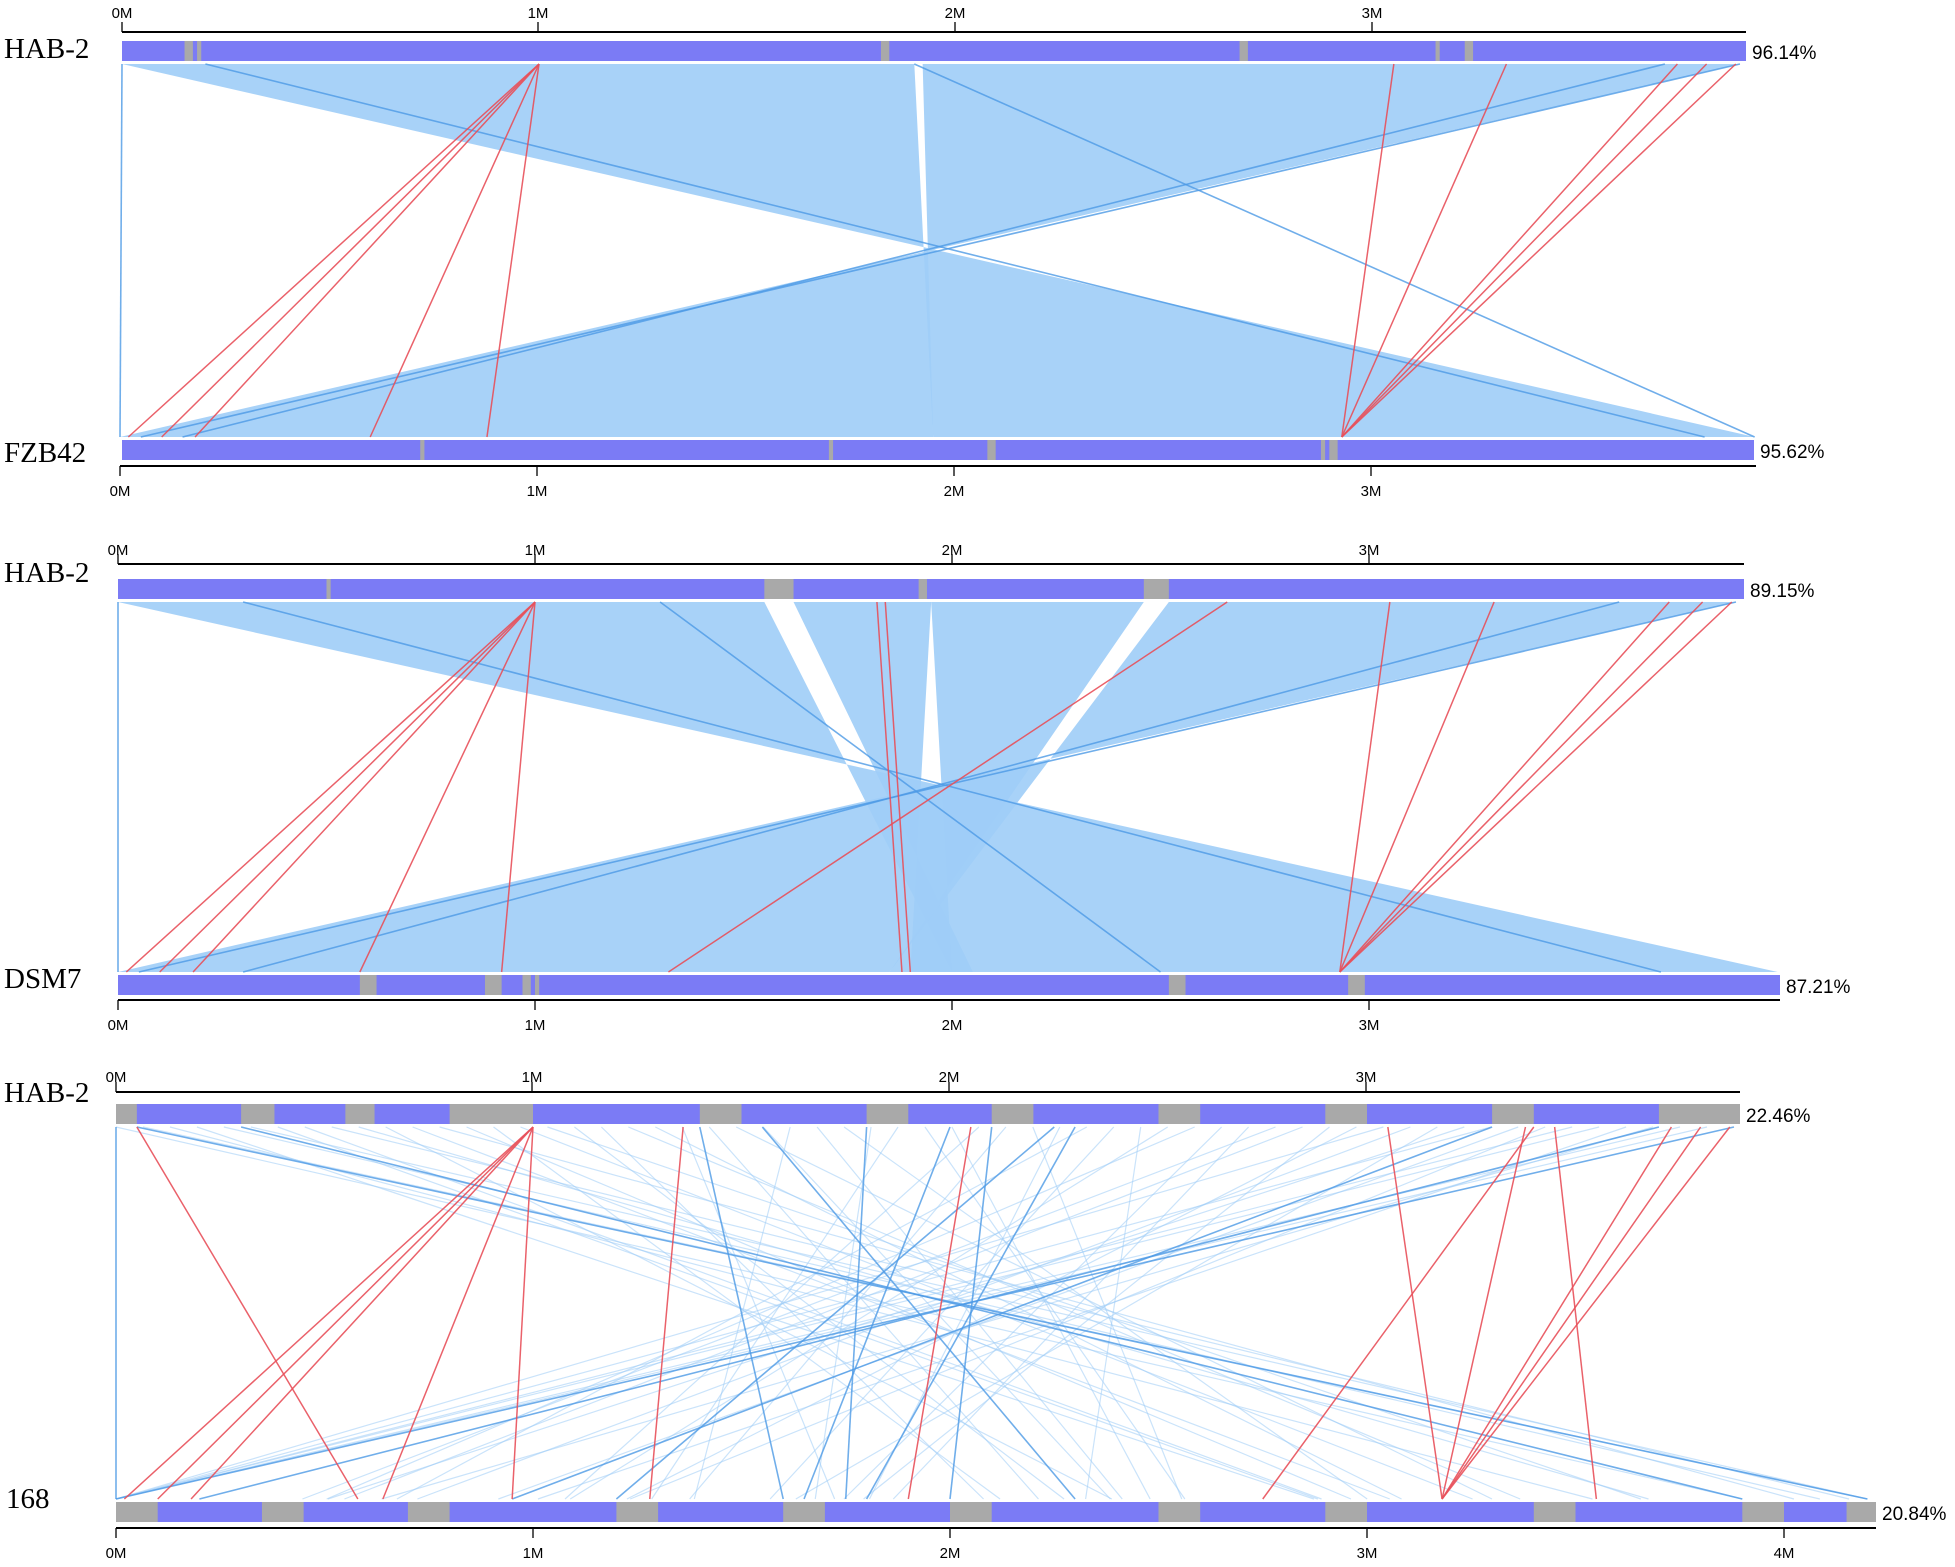 Image resolution: width=1955 pixels, height=1567 pixels. What do you see at coordinates (28, 1499) in the screenshot?
I see `query-genome-name: 168` at bounding box center [28, 1499].